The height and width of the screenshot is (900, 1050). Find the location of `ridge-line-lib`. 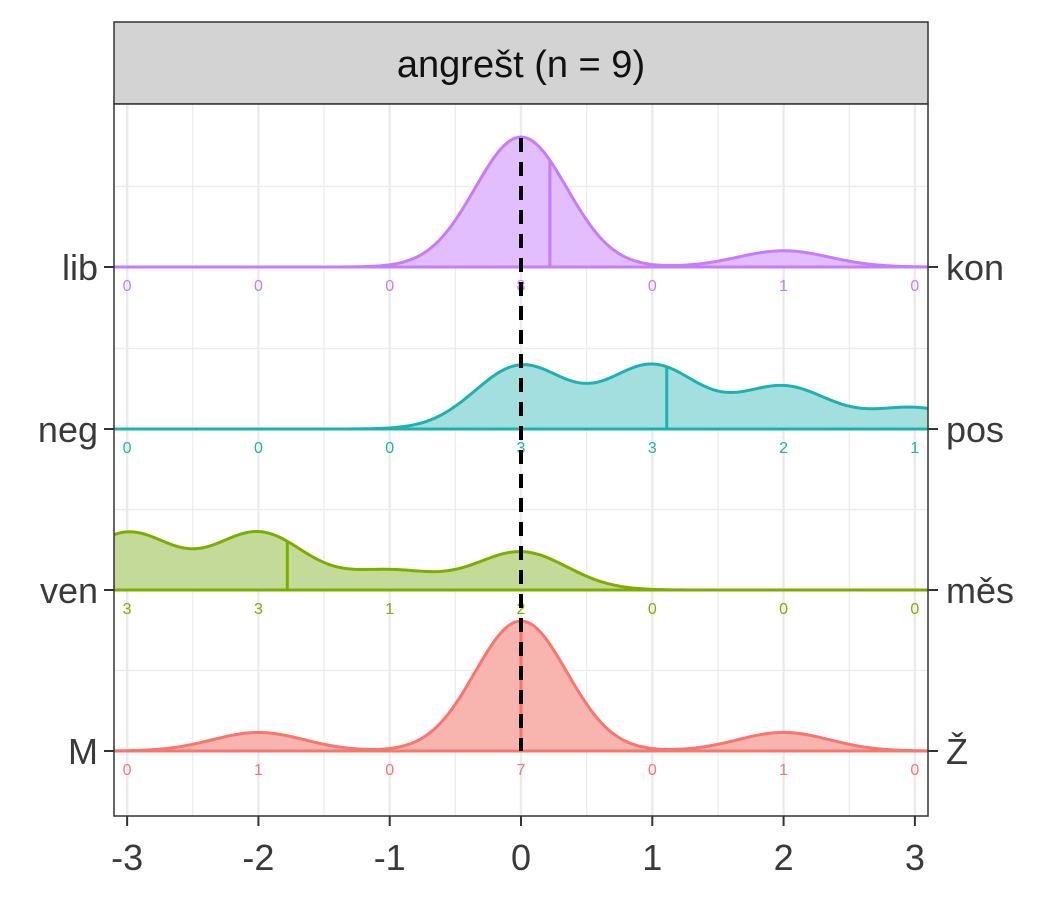

ridge-line-lib is located at coordinates (521, 202).